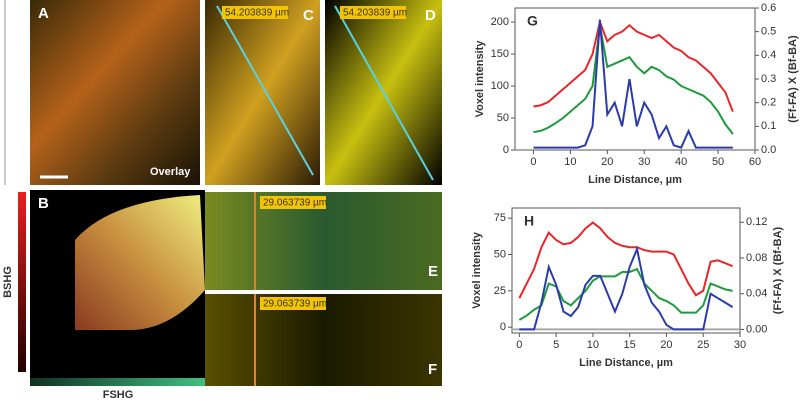 The image size is (800, 405). I want to click on x-tick-label: 60, so click(755, 162).